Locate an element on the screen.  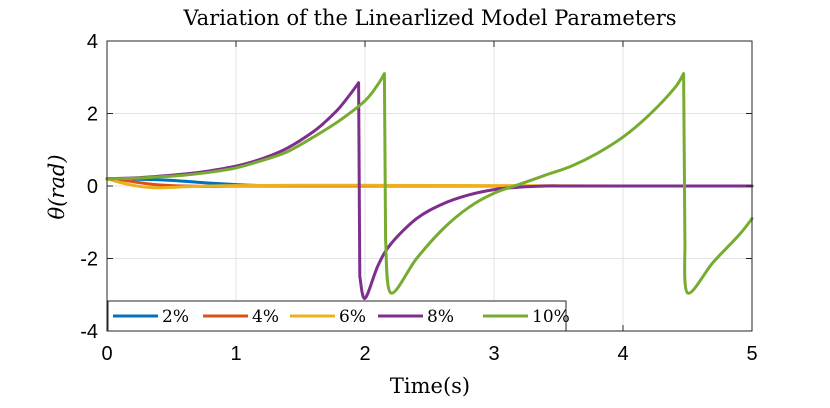
y-tick-label: -2 is located at coordinates (89, 260).